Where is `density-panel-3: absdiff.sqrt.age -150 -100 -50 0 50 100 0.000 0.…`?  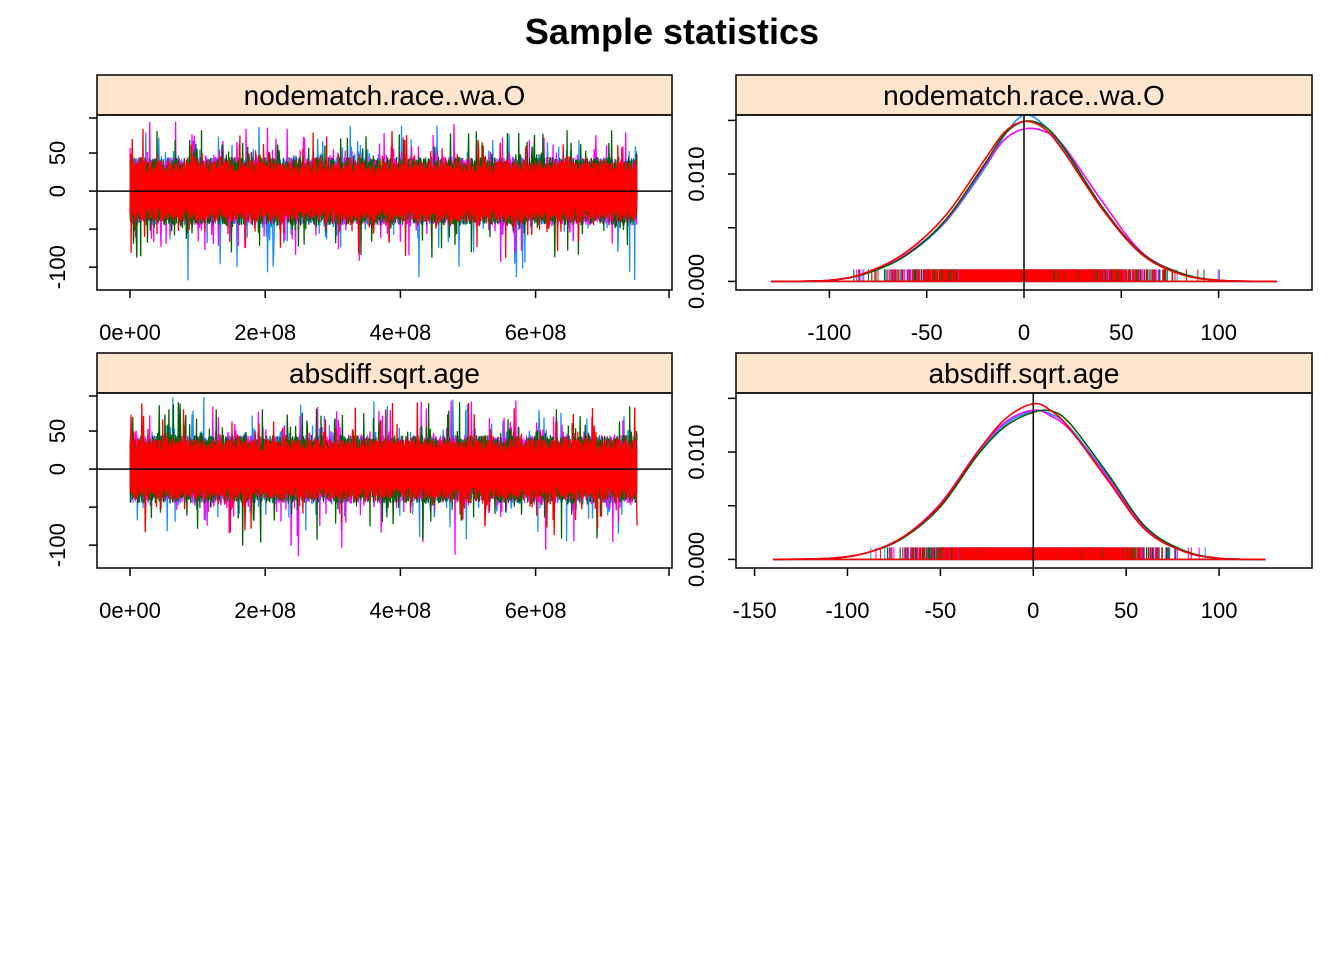 density-panel-3: absdiff.sqrt.age -150 -100 -50 0 50 100 0.000 0.… is located at coordinates (998, 487).